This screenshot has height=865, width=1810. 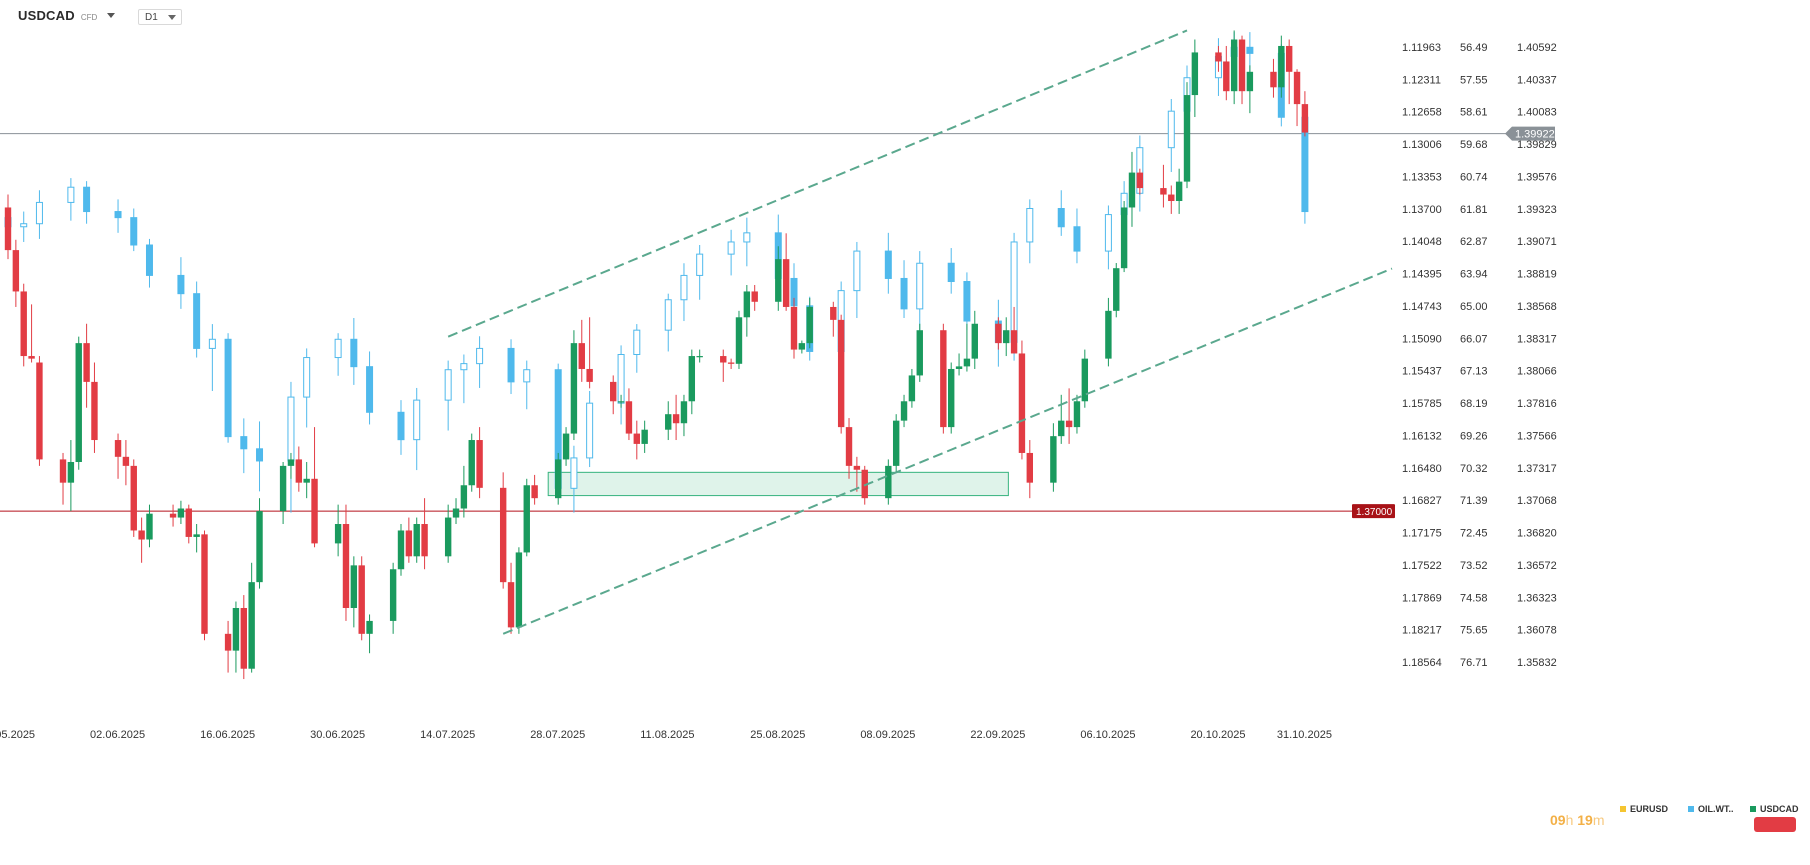 I want to click on eurusd-tick-label: 1.14743, so click(x=1422, y=307).